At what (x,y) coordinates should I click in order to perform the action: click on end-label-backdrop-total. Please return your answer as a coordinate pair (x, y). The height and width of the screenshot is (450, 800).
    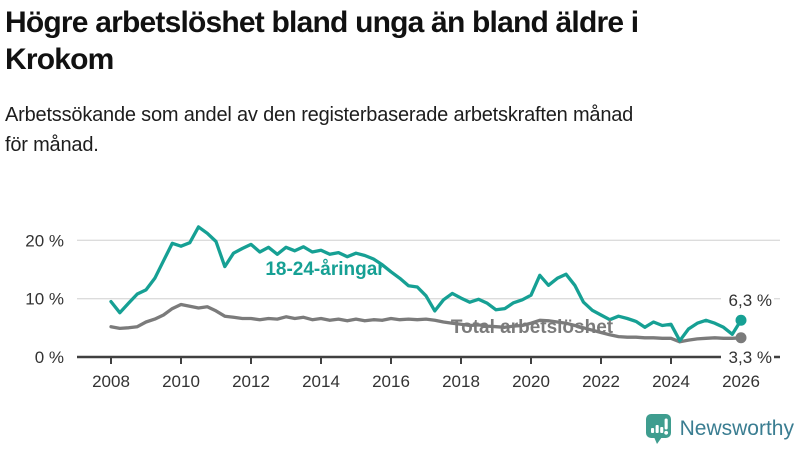
    Looking at the image, I should click on (747, 356).